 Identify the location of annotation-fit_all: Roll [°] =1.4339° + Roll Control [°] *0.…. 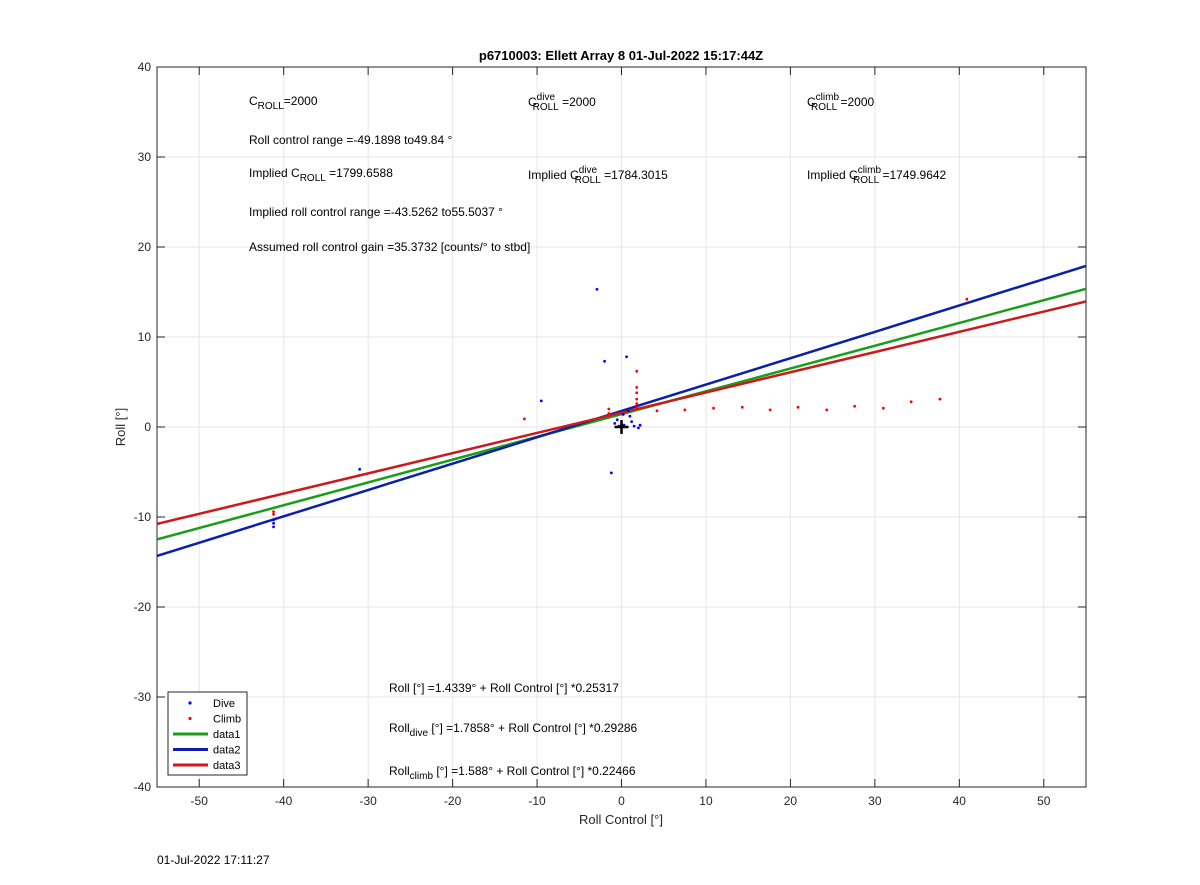
(504, 688).